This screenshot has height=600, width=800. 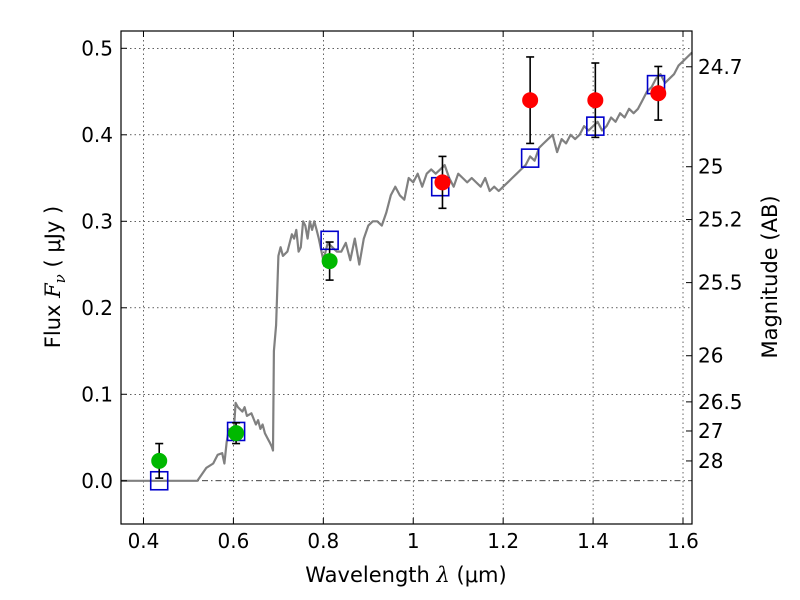 What do you see at coordinates (720, 67) in the screenshot?
I see `y2-tick-label: 24.7` at bounding box center [720, 67].